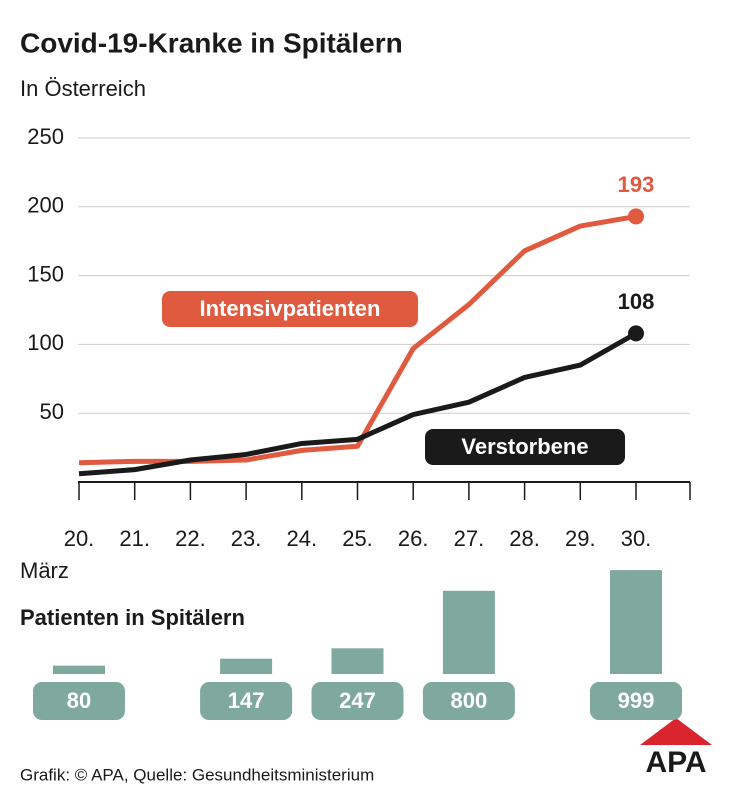  I want to click on logo-shape, so click(676, 731).